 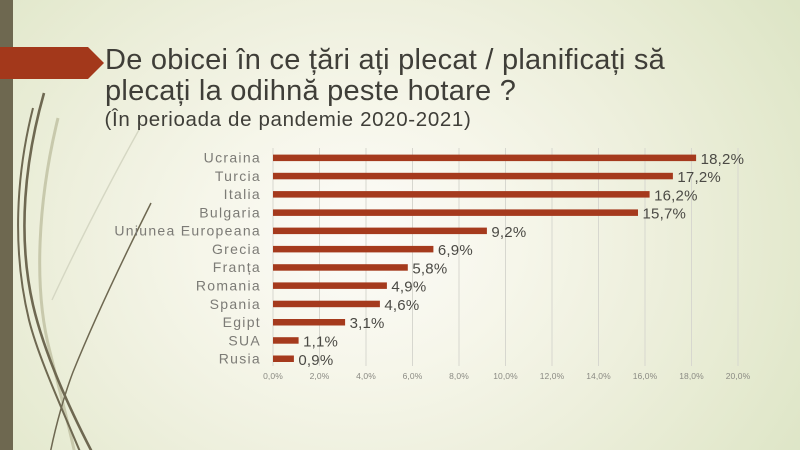 I want to click on svg-text: Bulgaria, so click(x=230, y=212).